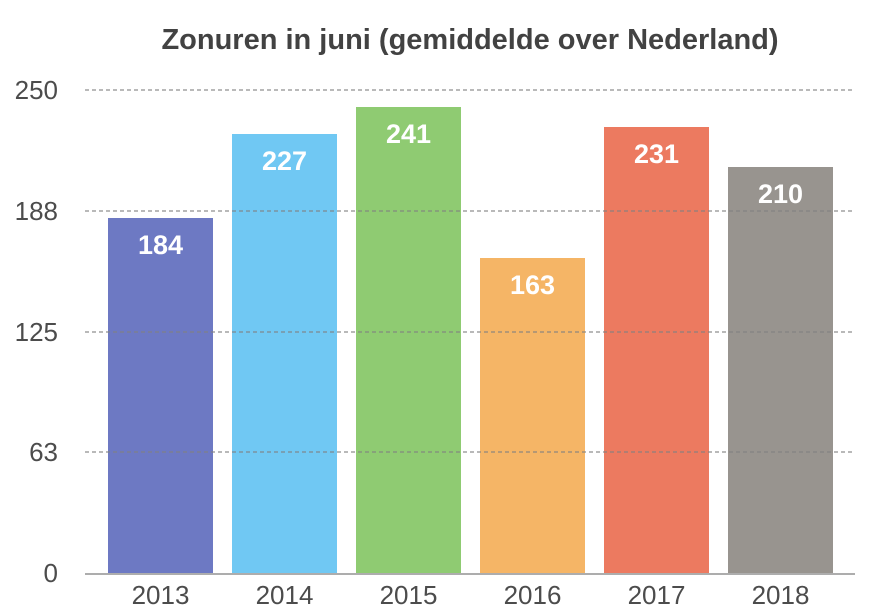 Image resolution: width=892 pixels, height=616 pixels. I want to click on x-tick-label: 2018, so click(780, 595).